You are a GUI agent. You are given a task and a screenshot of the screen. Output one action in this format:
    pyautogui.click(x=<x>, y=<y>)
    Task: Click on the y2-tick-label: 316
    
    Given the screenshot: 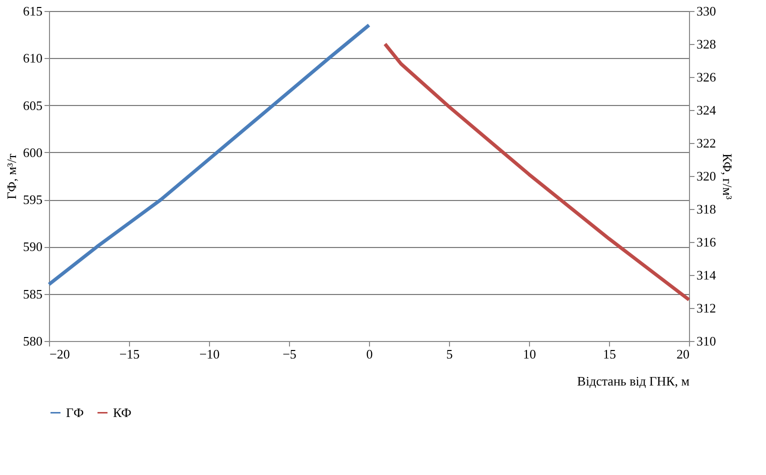 What is the action you would take?
    pyautogui.click(x=706, y=242)
    